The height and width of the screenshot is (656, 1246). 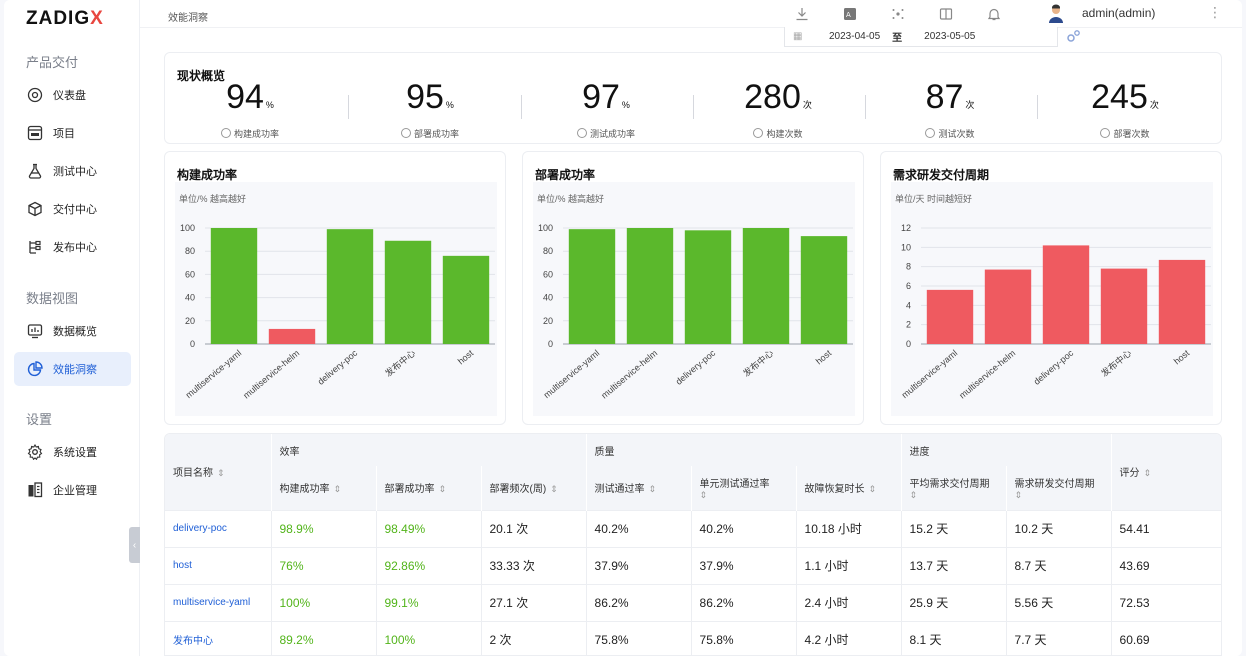 I want to click on project-link: 发布中心, so click(x=218, y=637).